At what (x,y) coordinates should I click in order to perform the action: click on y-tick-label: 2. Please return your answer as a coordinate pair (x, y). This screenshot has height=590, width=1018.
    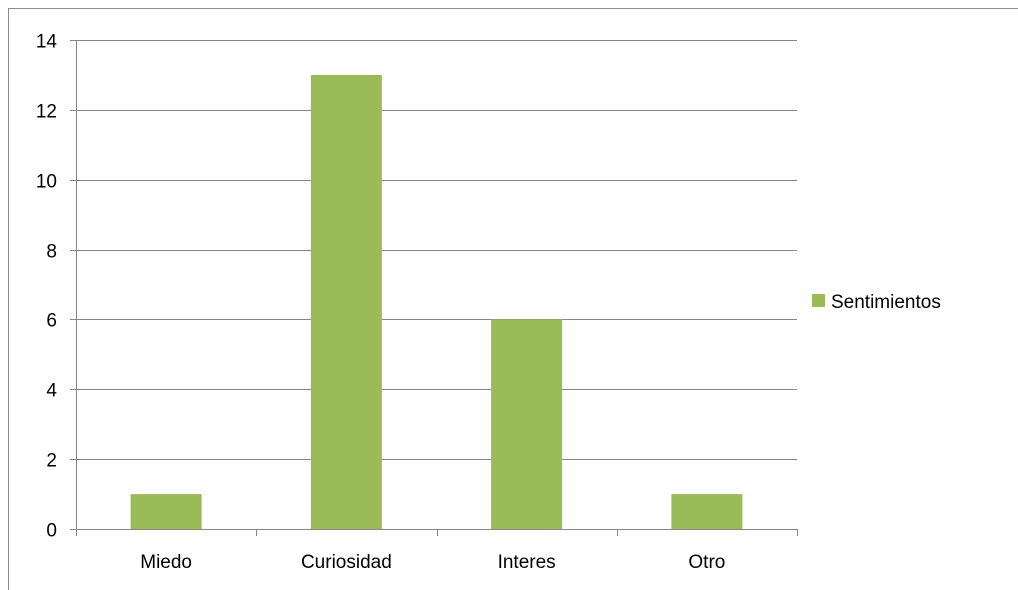
    Looking at the image, I should click on (51, 461).